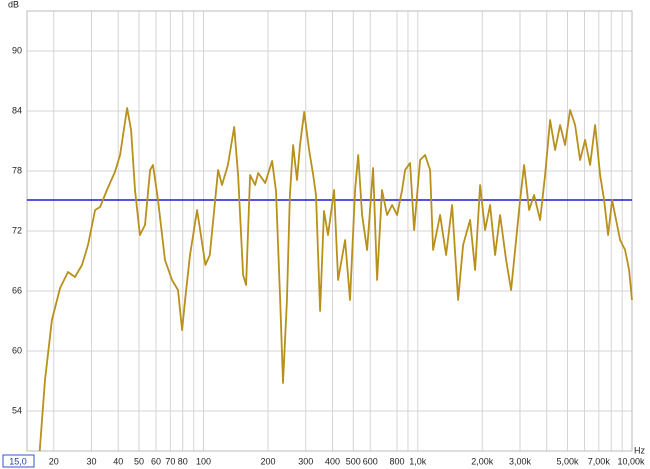  I want to click on y-tick-label: 90, so click(17, 50).